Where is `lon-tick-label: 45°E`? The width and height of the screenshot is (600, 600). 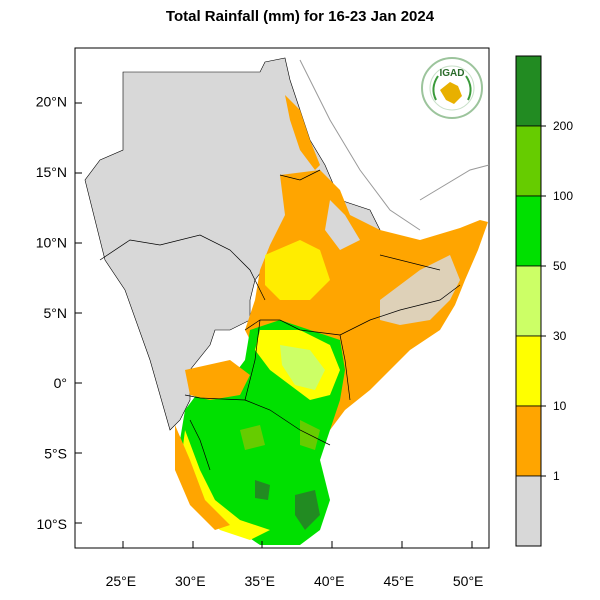
lon-tick-label: 45°E is located at coordinates (398, 581).